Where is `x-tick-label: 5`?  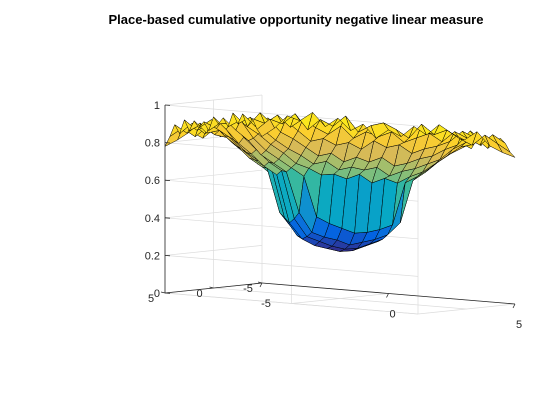
x-tick-label: 5 is located at coordinates (519, 325).